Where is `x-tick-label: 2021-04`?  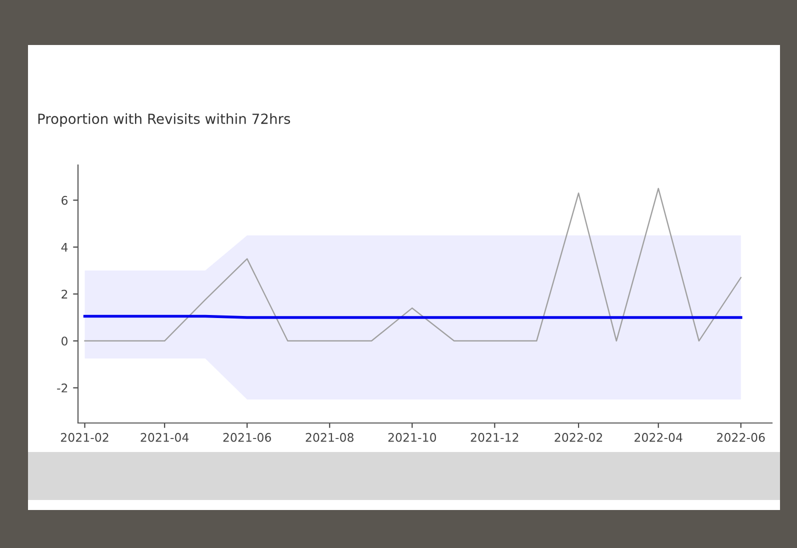 x-tick-label: 2021-04 is located at coordinates (164, 437).